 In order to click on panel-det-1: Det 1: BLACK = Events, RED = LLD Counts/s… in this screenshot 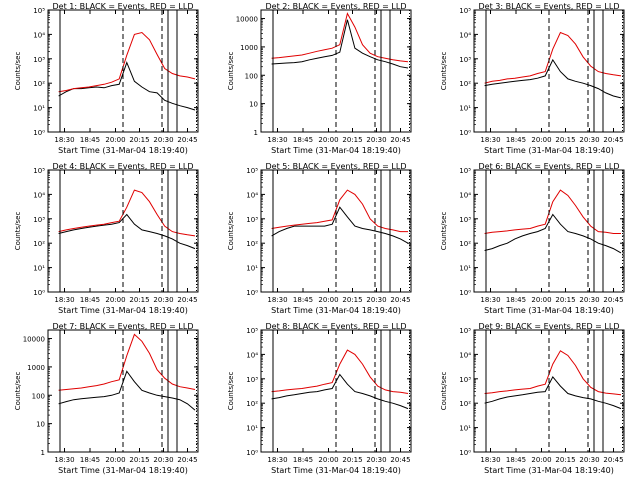, I will do `click(106, 78)`.